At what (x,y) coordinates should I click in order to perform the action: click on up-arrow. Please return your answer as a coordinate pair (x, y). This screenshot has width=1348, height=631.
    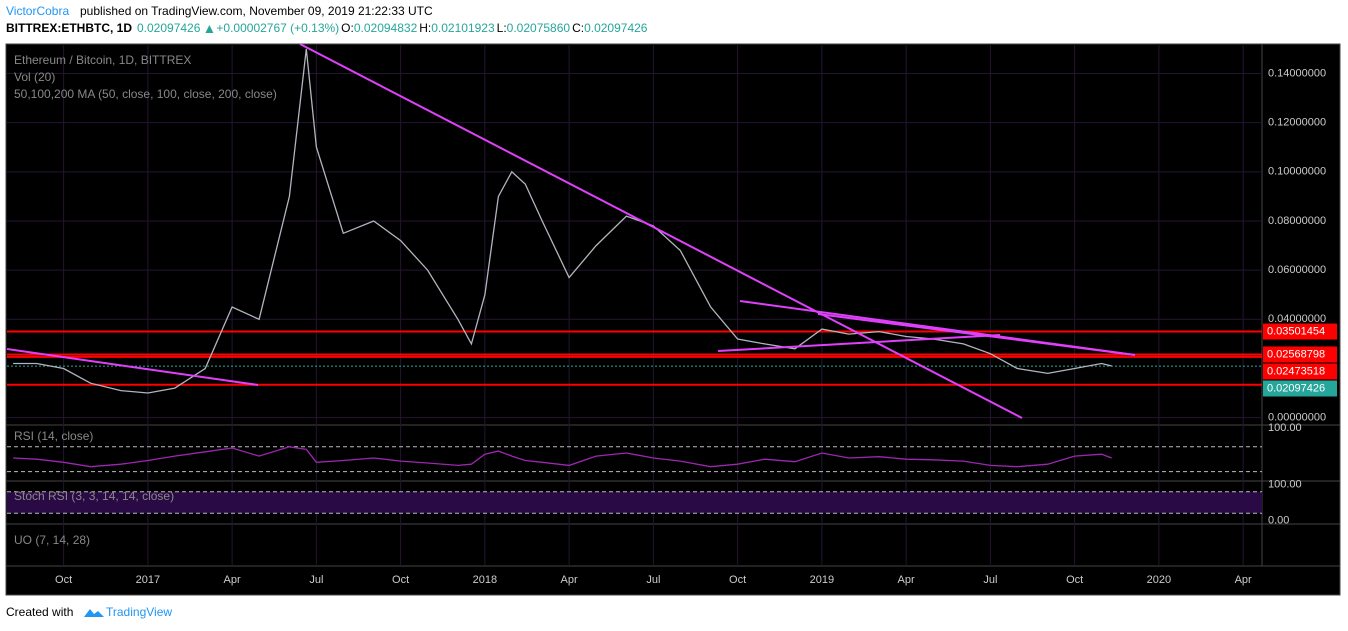
    Looking at the image, I should click on (209, 29).